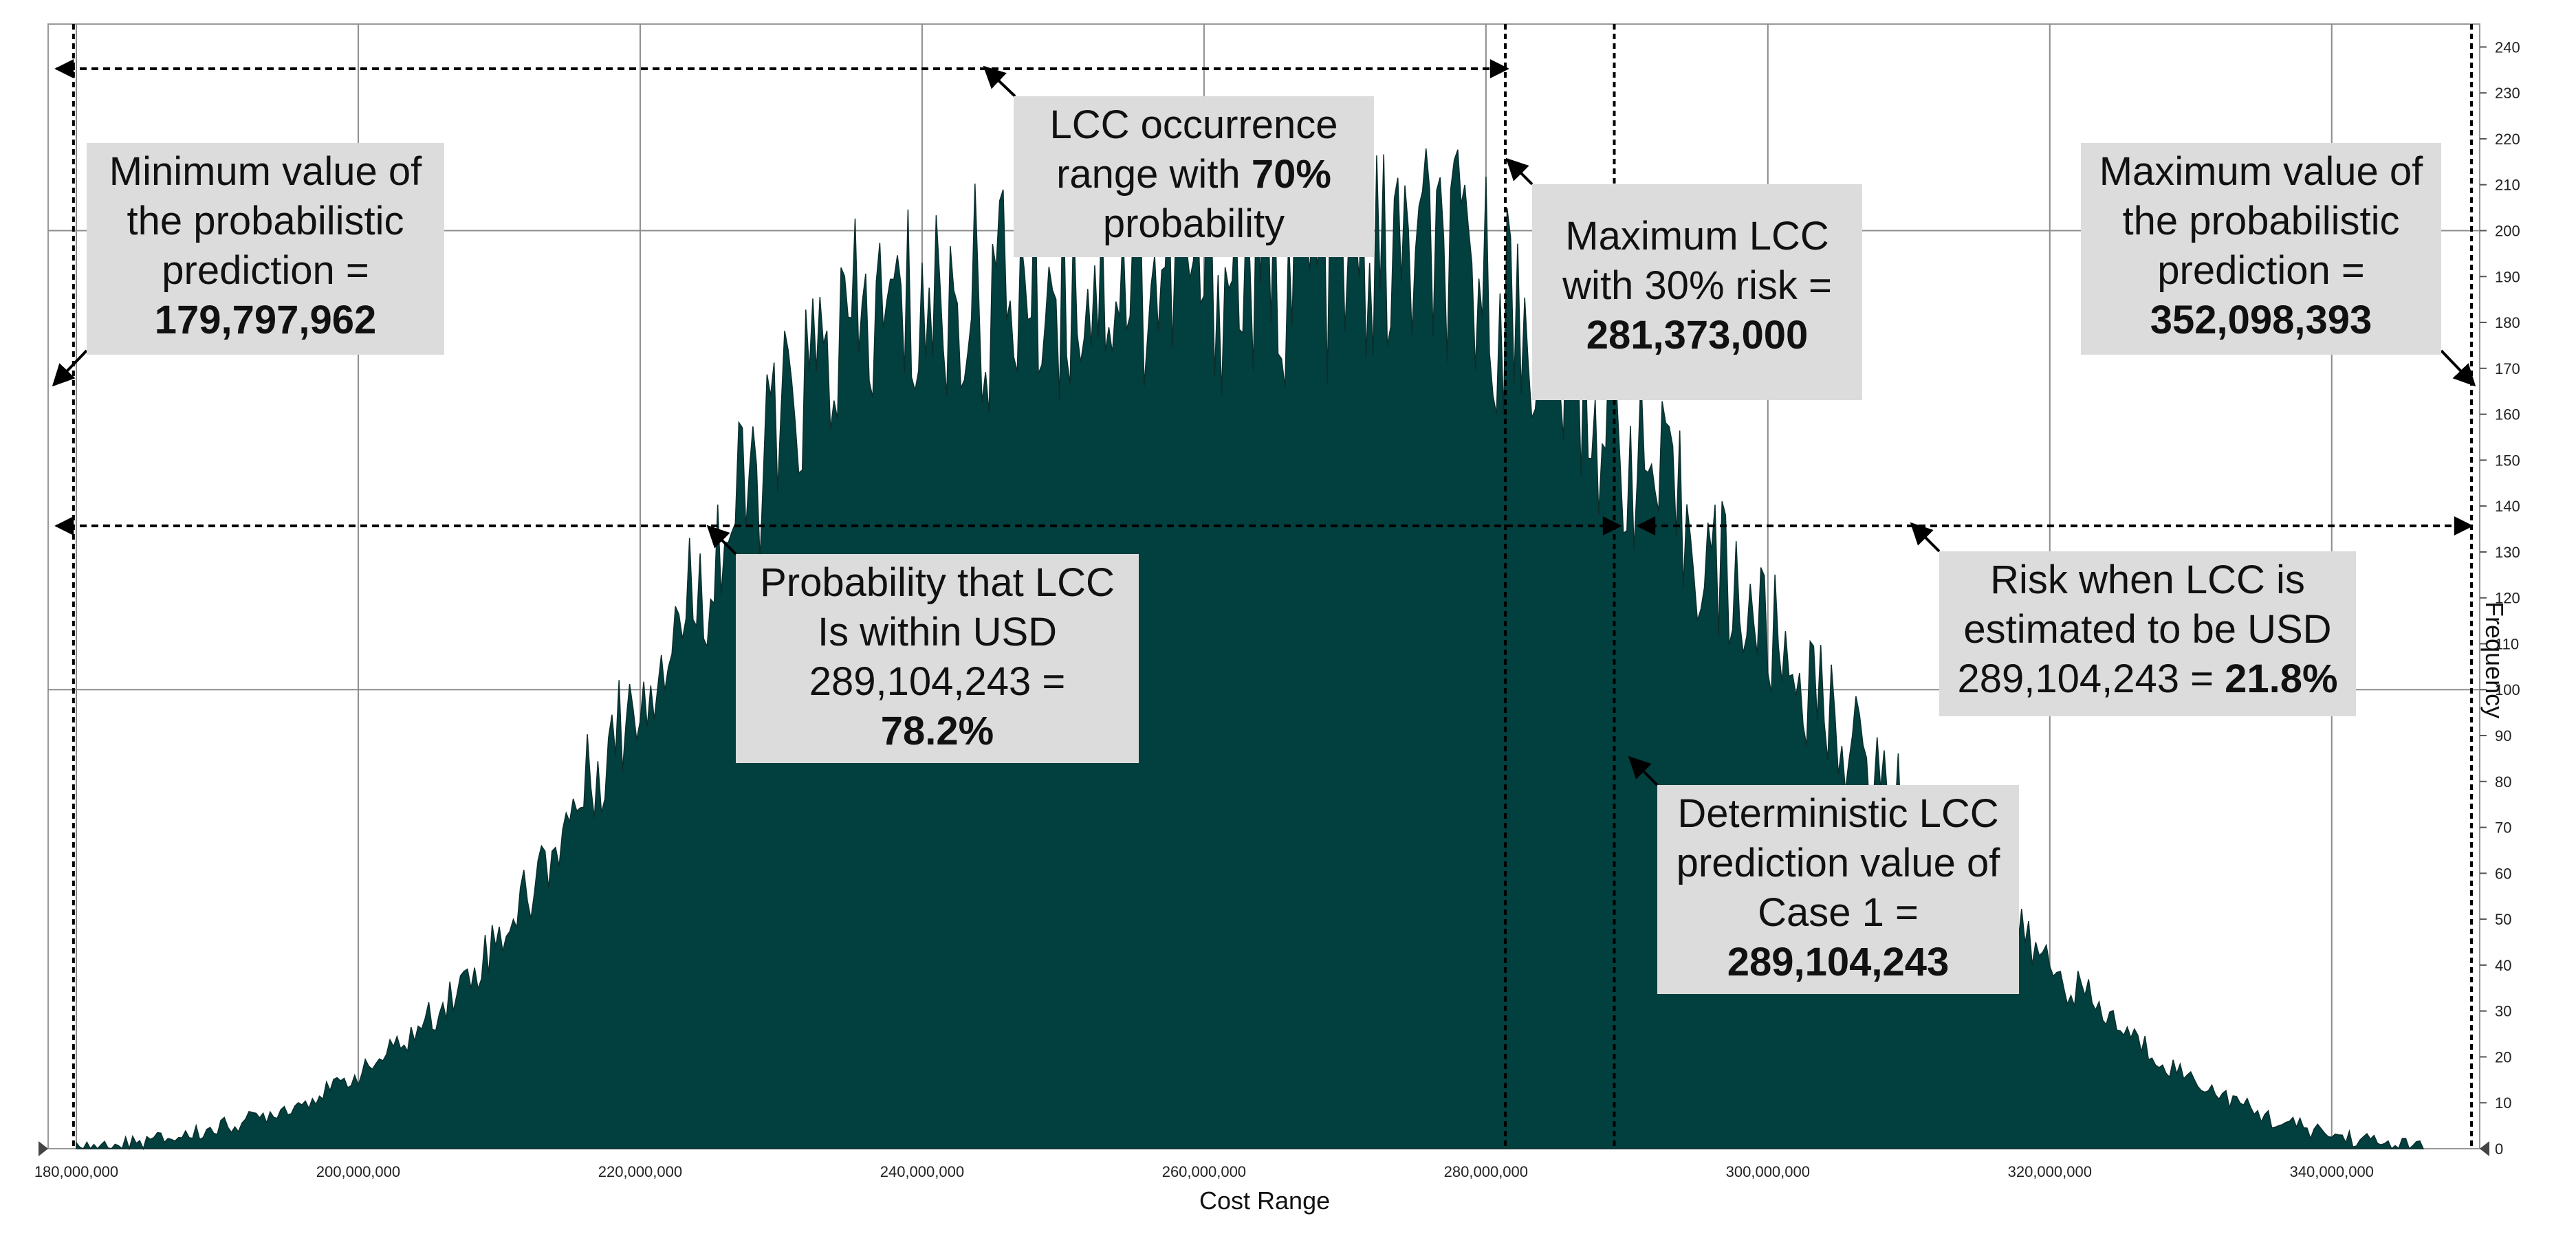  Describe the element at coordinates (2332, 1171) in the screenshot. I see `x-tick-label: 340,000,000` at that location.